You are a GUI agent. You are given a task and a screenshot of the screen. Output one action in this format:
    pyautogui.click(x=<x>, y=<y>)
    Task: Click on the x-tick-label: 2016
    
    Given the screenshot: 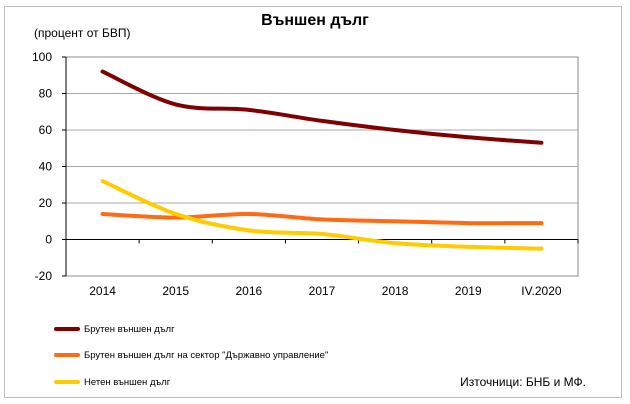 What is the action you would take?
    pyautogui.click(x=249, y=291)
    